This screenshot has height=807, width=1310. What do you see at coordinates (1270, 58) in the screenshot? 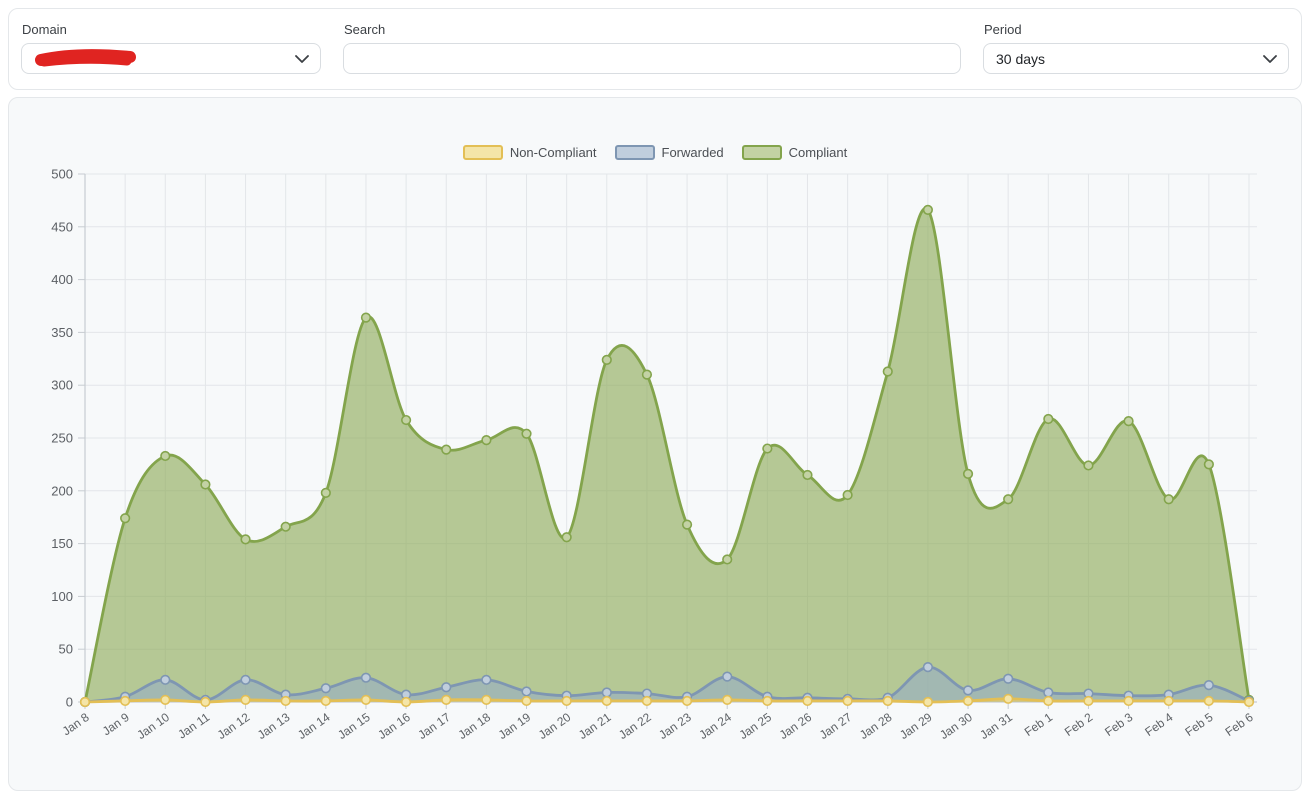
I see `chevron-down-icon` at bounding box center [1270, 58].